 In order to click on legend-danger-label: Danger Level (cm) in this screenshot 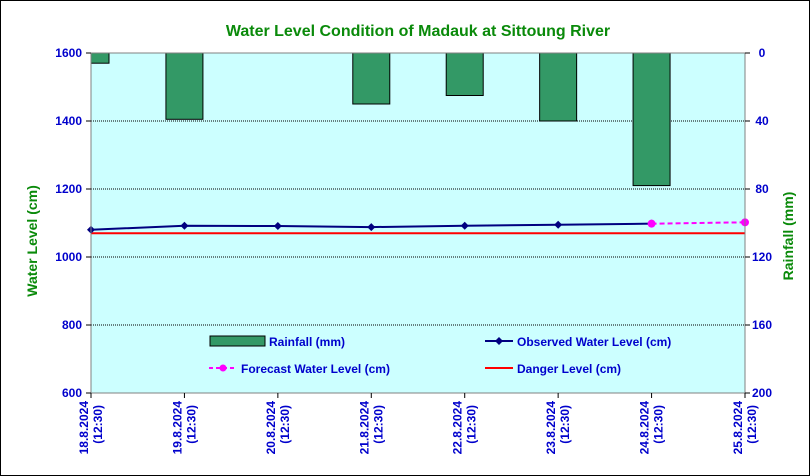, I will do `click(569, 369)`.